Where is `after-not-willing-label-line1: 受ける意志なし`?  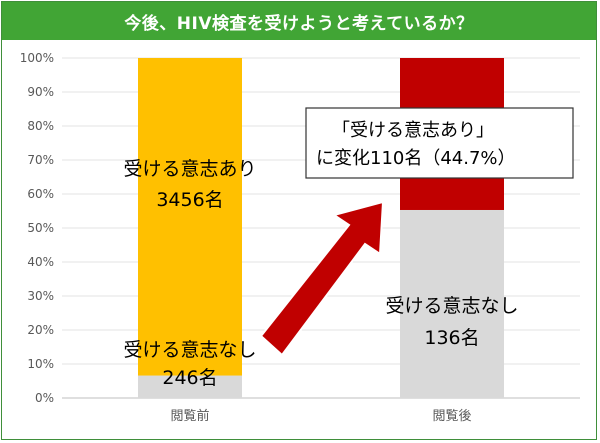
after-not-willing-label-line1: 受ける意志なし is located at coordinates (451, 306).